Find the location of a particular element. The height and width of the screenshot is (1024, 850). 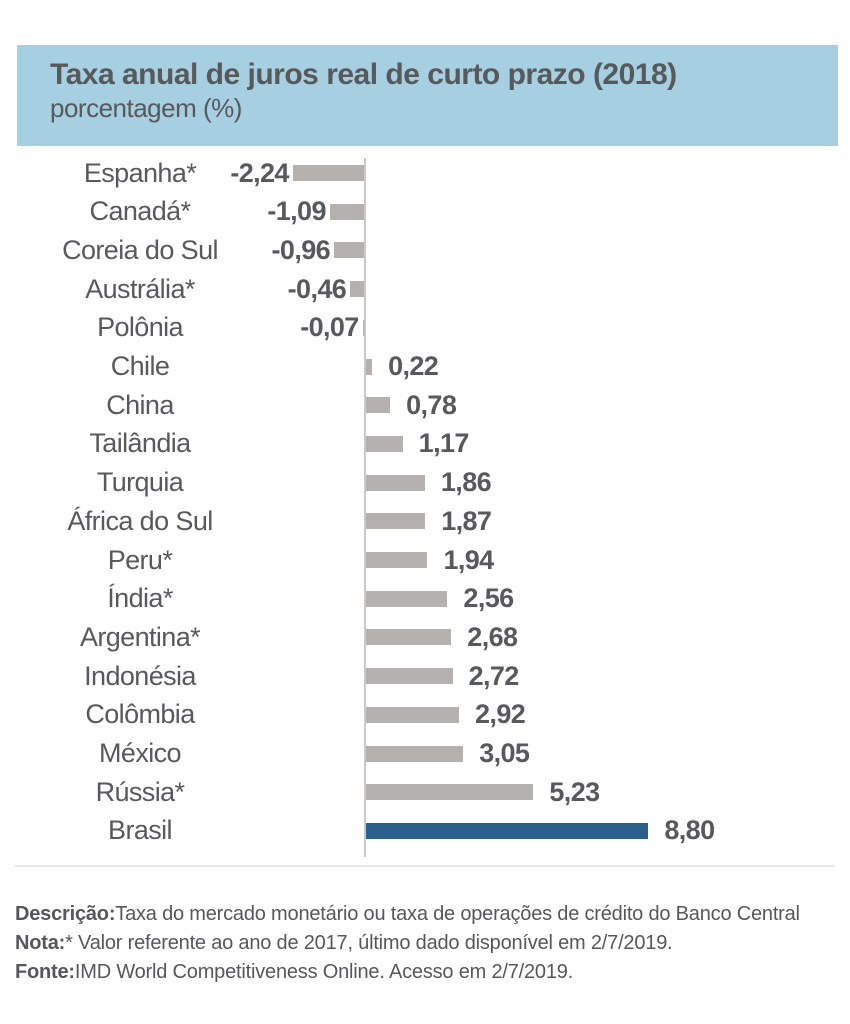

value-label: 8,80 is located at coordinates (689, 830).